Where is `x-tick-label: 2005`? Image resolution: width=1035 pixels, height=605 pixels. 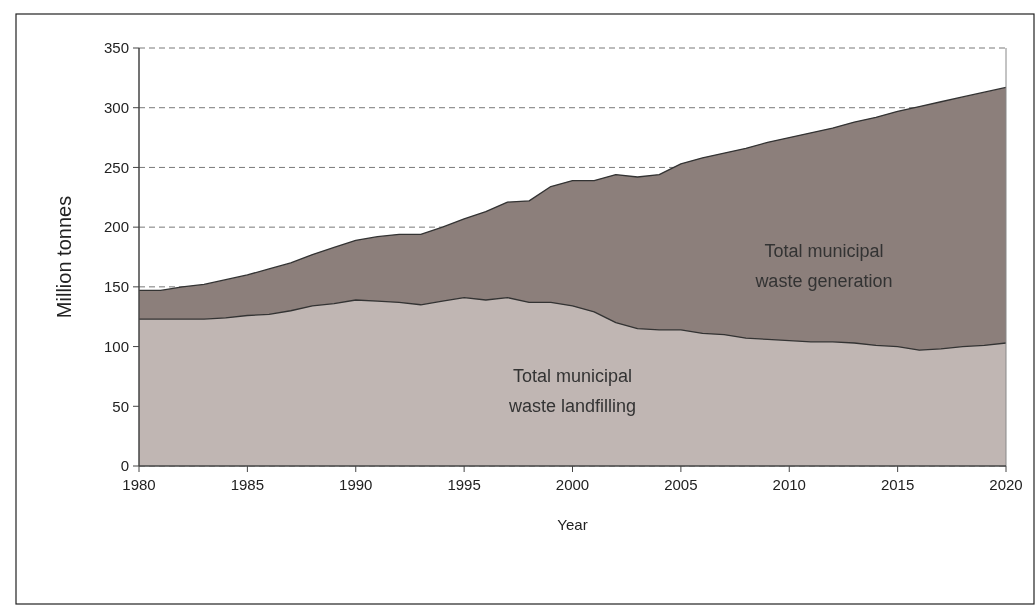 x-tick-label: 2005 is located at coordinates (681, 484).